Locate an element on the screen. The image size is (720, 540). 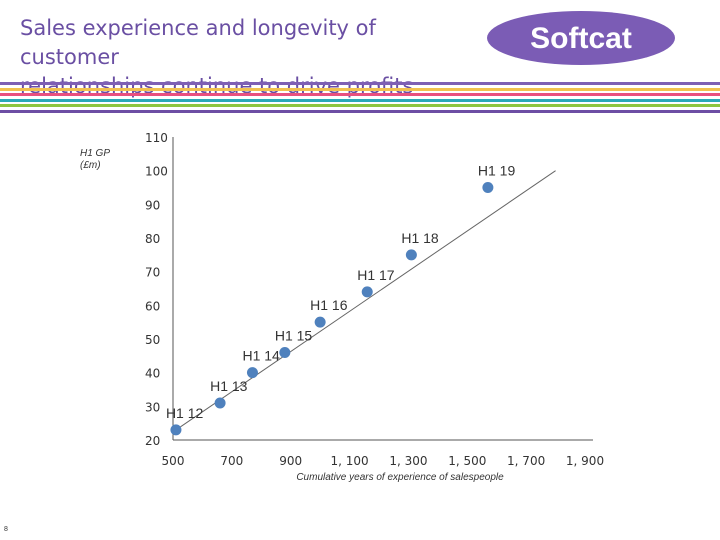
logo-text: Softcat is located at coordinates (581, 38).